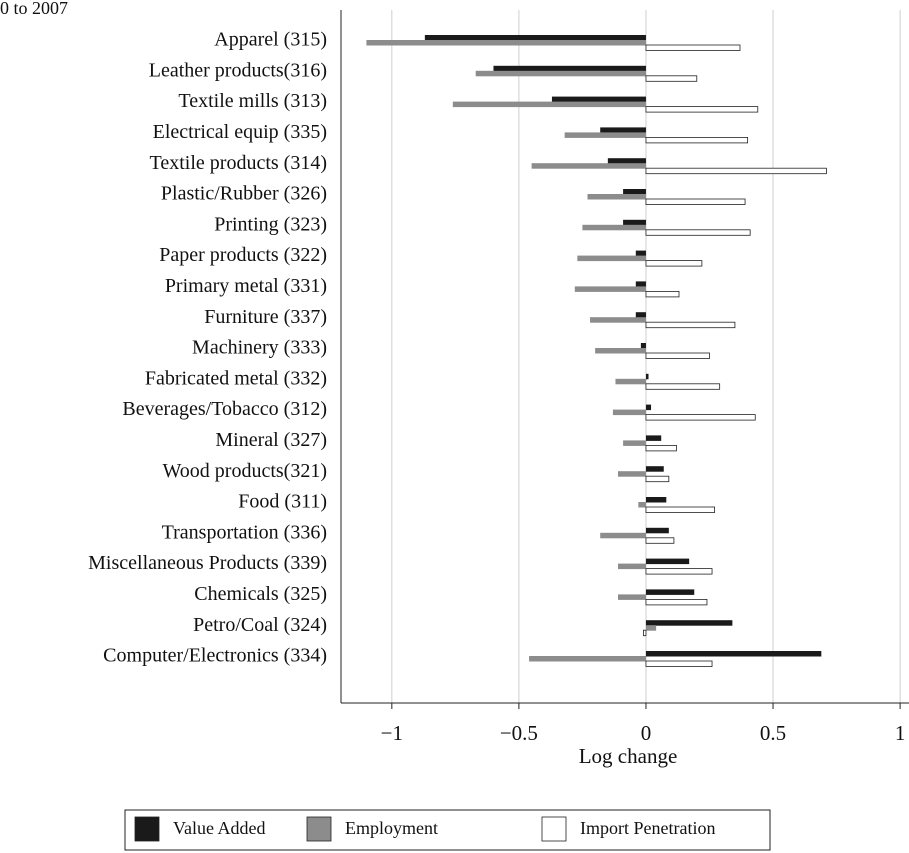  Describe the element at coordinates (260, 625) in the screenshot. I see `y-tick-label: Petro/Coal (324)` at that location.